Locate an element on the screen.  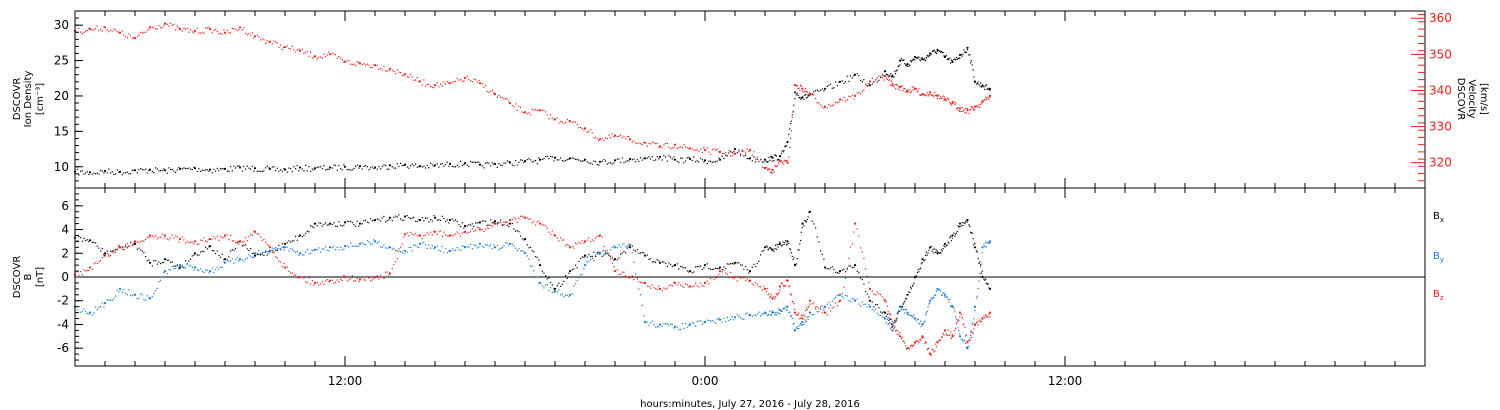
density-0-point is located at coordinates (885, 71).